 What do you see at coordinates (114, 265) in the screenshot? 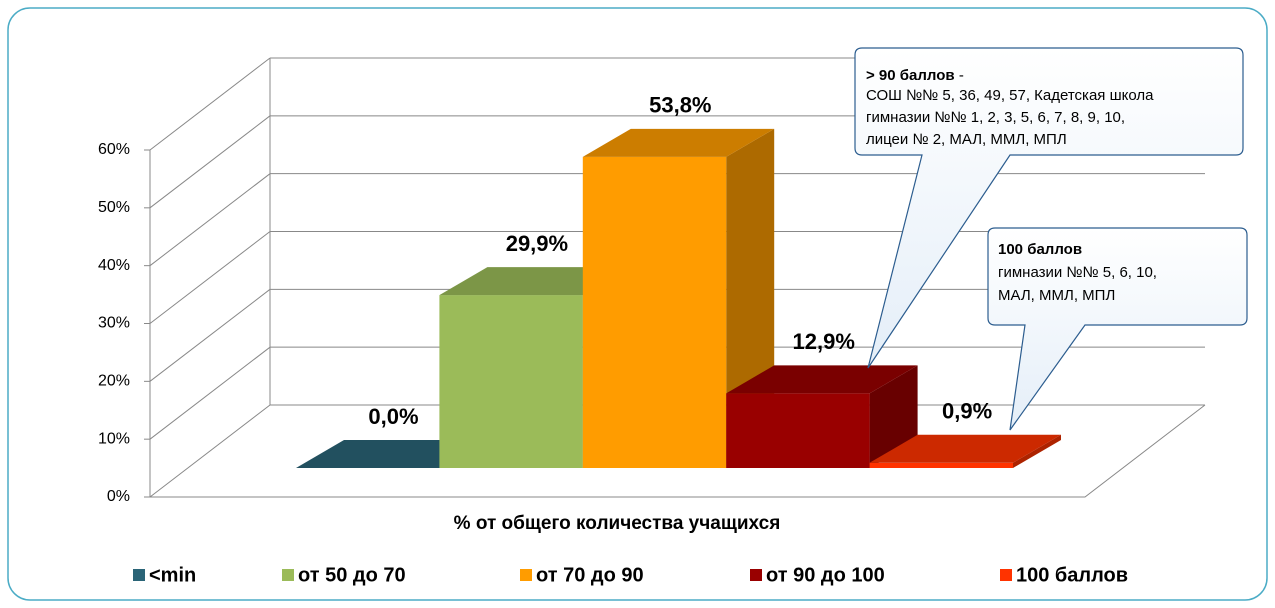
I see `y-tick-label: 40%` at bounding box center [114, 265].